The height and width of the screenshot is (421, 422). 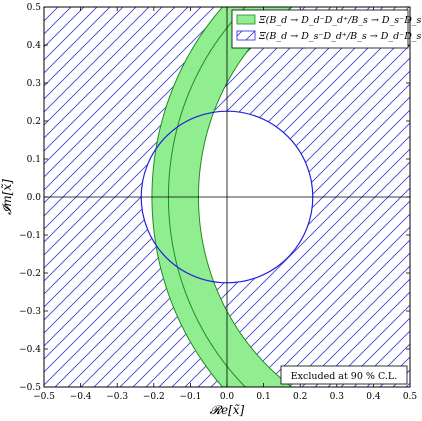 What do you see at coordinates (30, 312) in the screenshot?
I see `y-tick-label: −0.3` at bounding box center [30, 312].